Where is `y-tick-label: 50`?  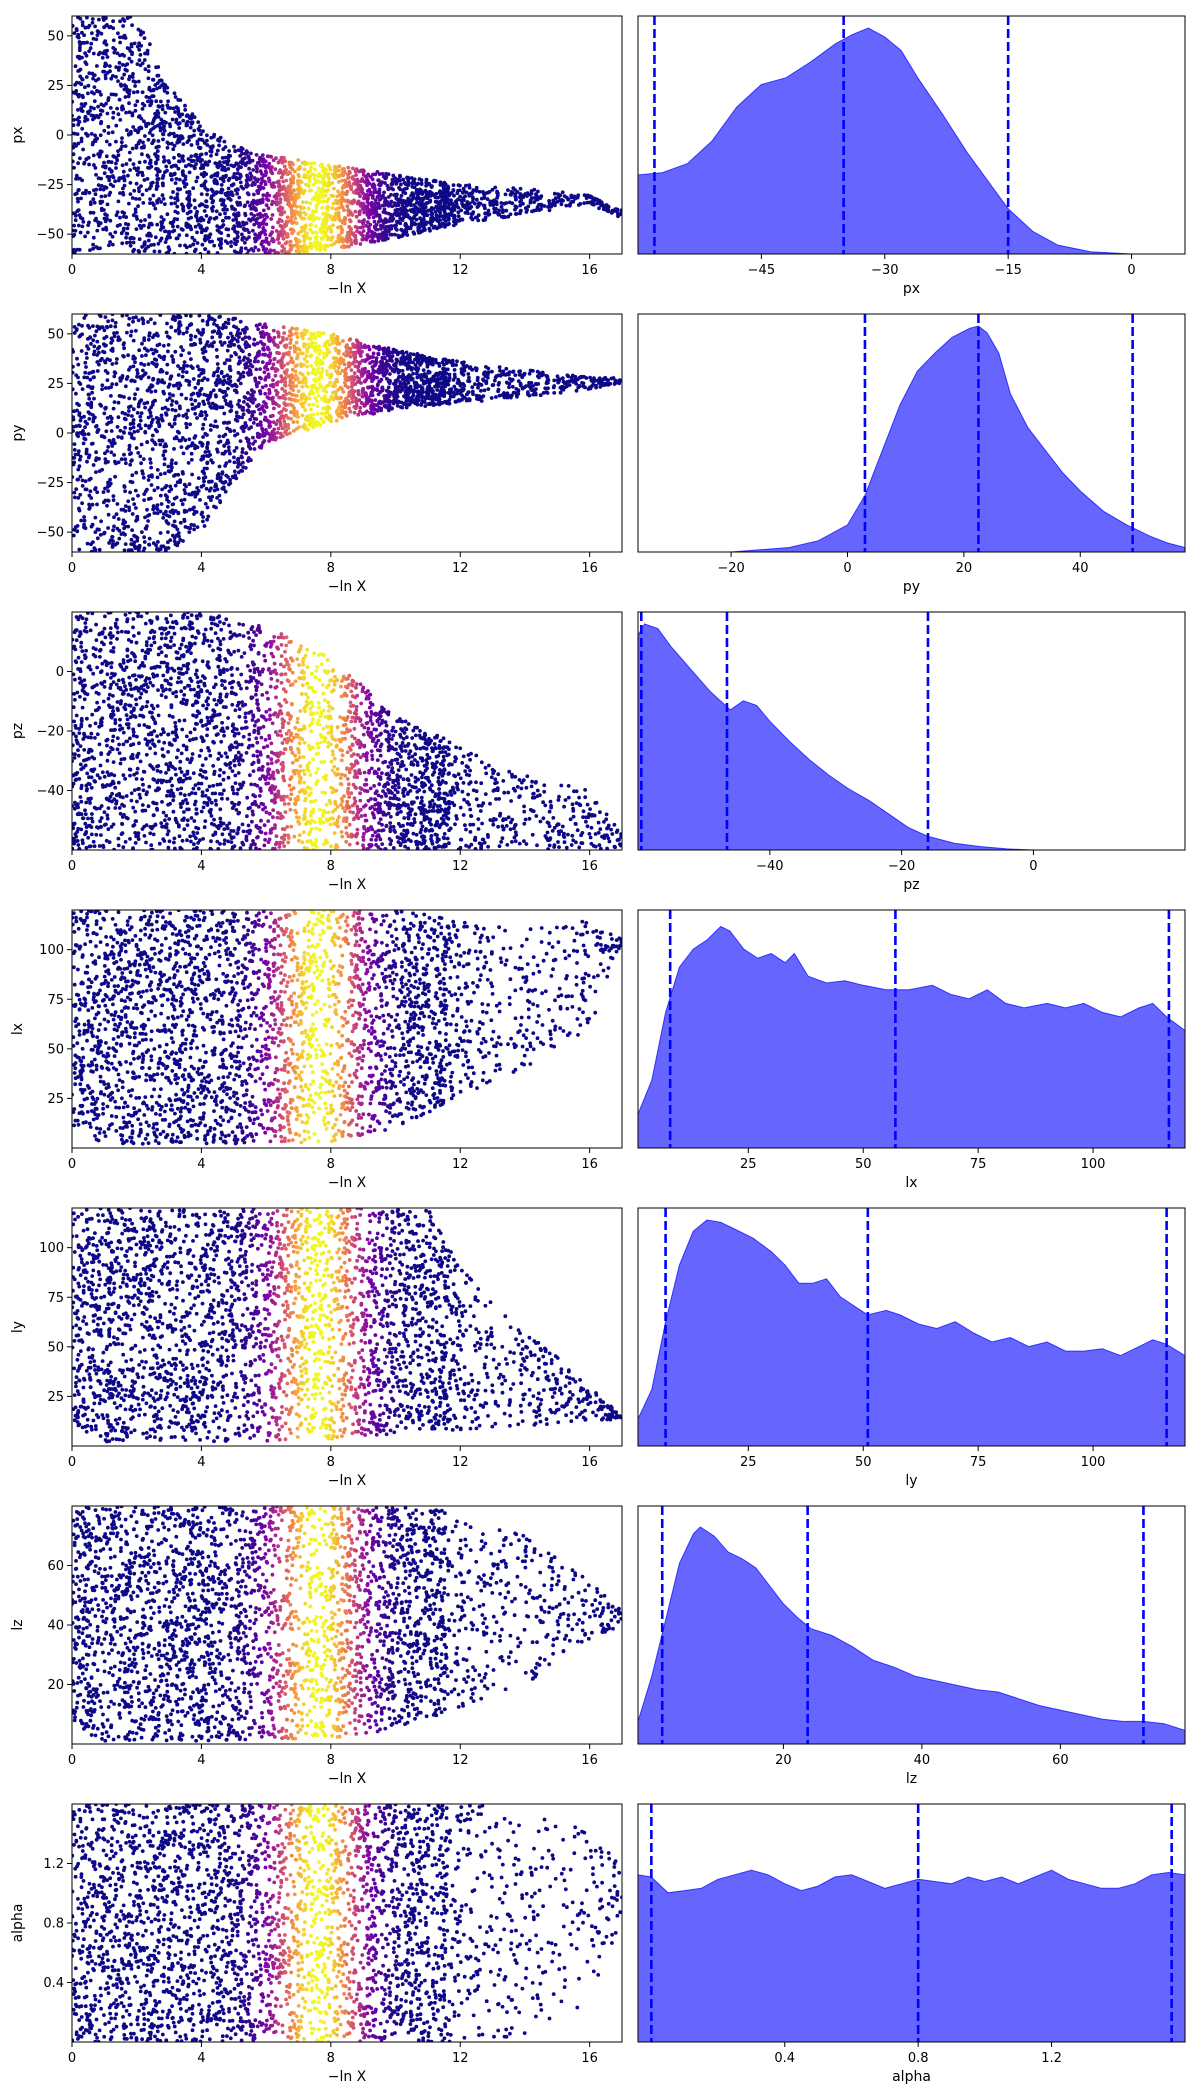
y-tick-label: 50 is located at coordinates (55, 36).